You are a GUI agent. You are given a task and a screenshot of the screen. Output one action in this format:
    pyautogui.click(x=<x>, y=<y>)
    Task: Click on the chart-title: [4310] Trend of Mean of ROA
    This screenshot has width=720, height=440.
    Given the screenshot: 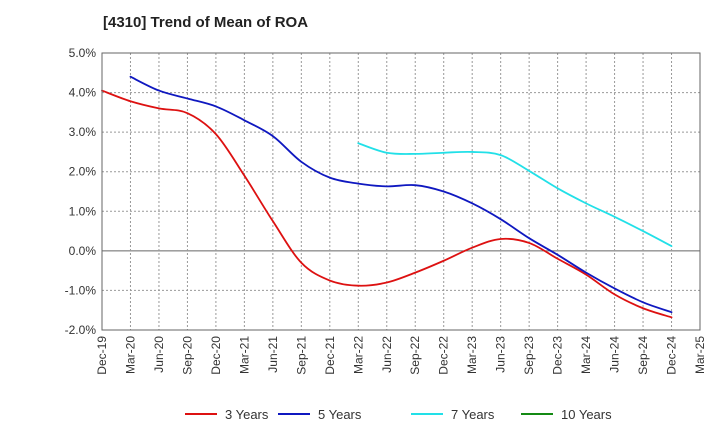 What is the action you would take?
    pyautogui.click(x=205, y=22)
    